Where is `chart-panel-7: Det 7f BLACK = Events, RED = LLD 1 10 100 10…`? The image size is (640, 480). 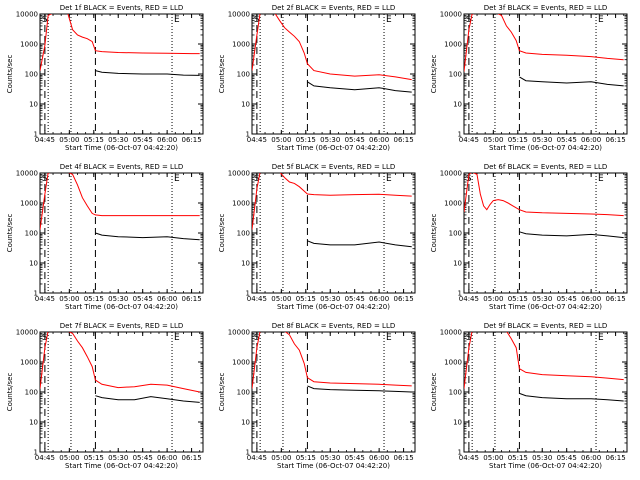 chart-panel-7: Det 7f BLACK = Events, RED = LLD 1 10 100 10… is located at coordinates (105, 396).